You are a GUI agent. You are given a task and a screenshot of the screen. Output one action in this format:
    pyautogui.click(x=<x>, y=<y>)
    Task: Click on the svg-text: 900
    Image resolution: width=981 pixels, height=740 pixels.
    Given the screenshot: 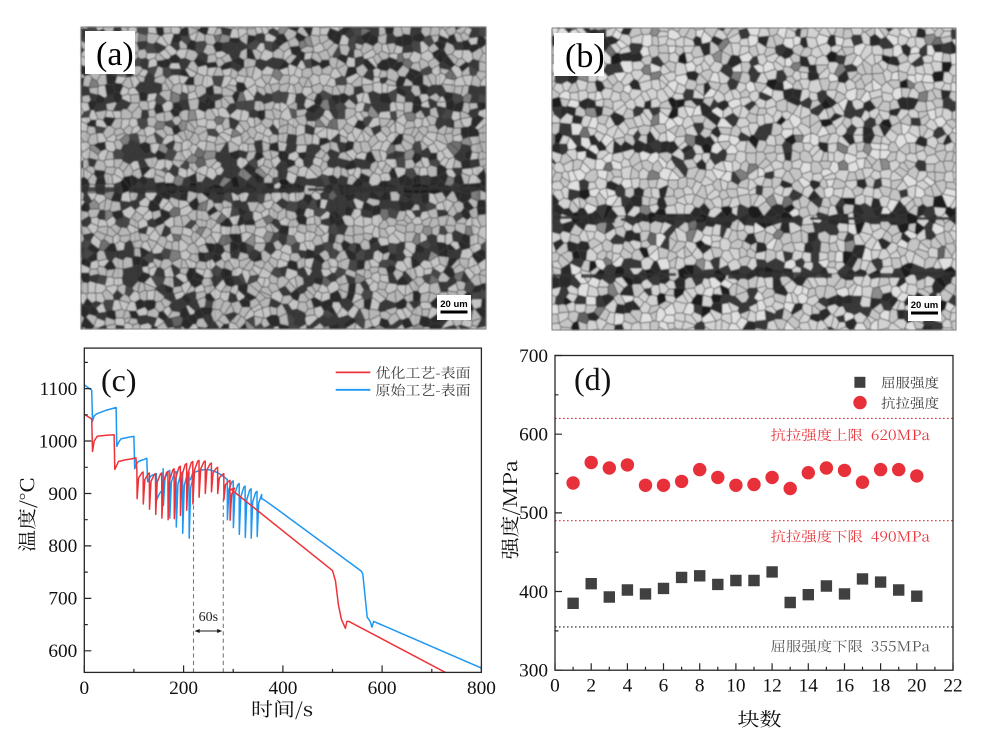 What is the action you would take?
    pyautogui.click(x=62, y=494)
    